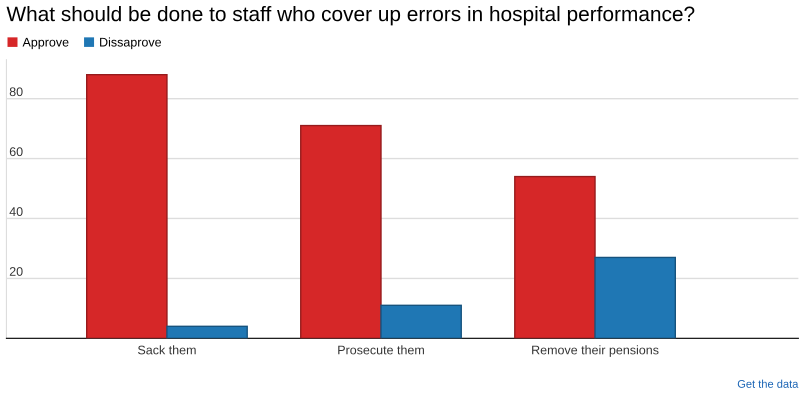  Describe the element at coordinates (16, 211) in the screenshot. I see `y-tick-label: 40` at that location.